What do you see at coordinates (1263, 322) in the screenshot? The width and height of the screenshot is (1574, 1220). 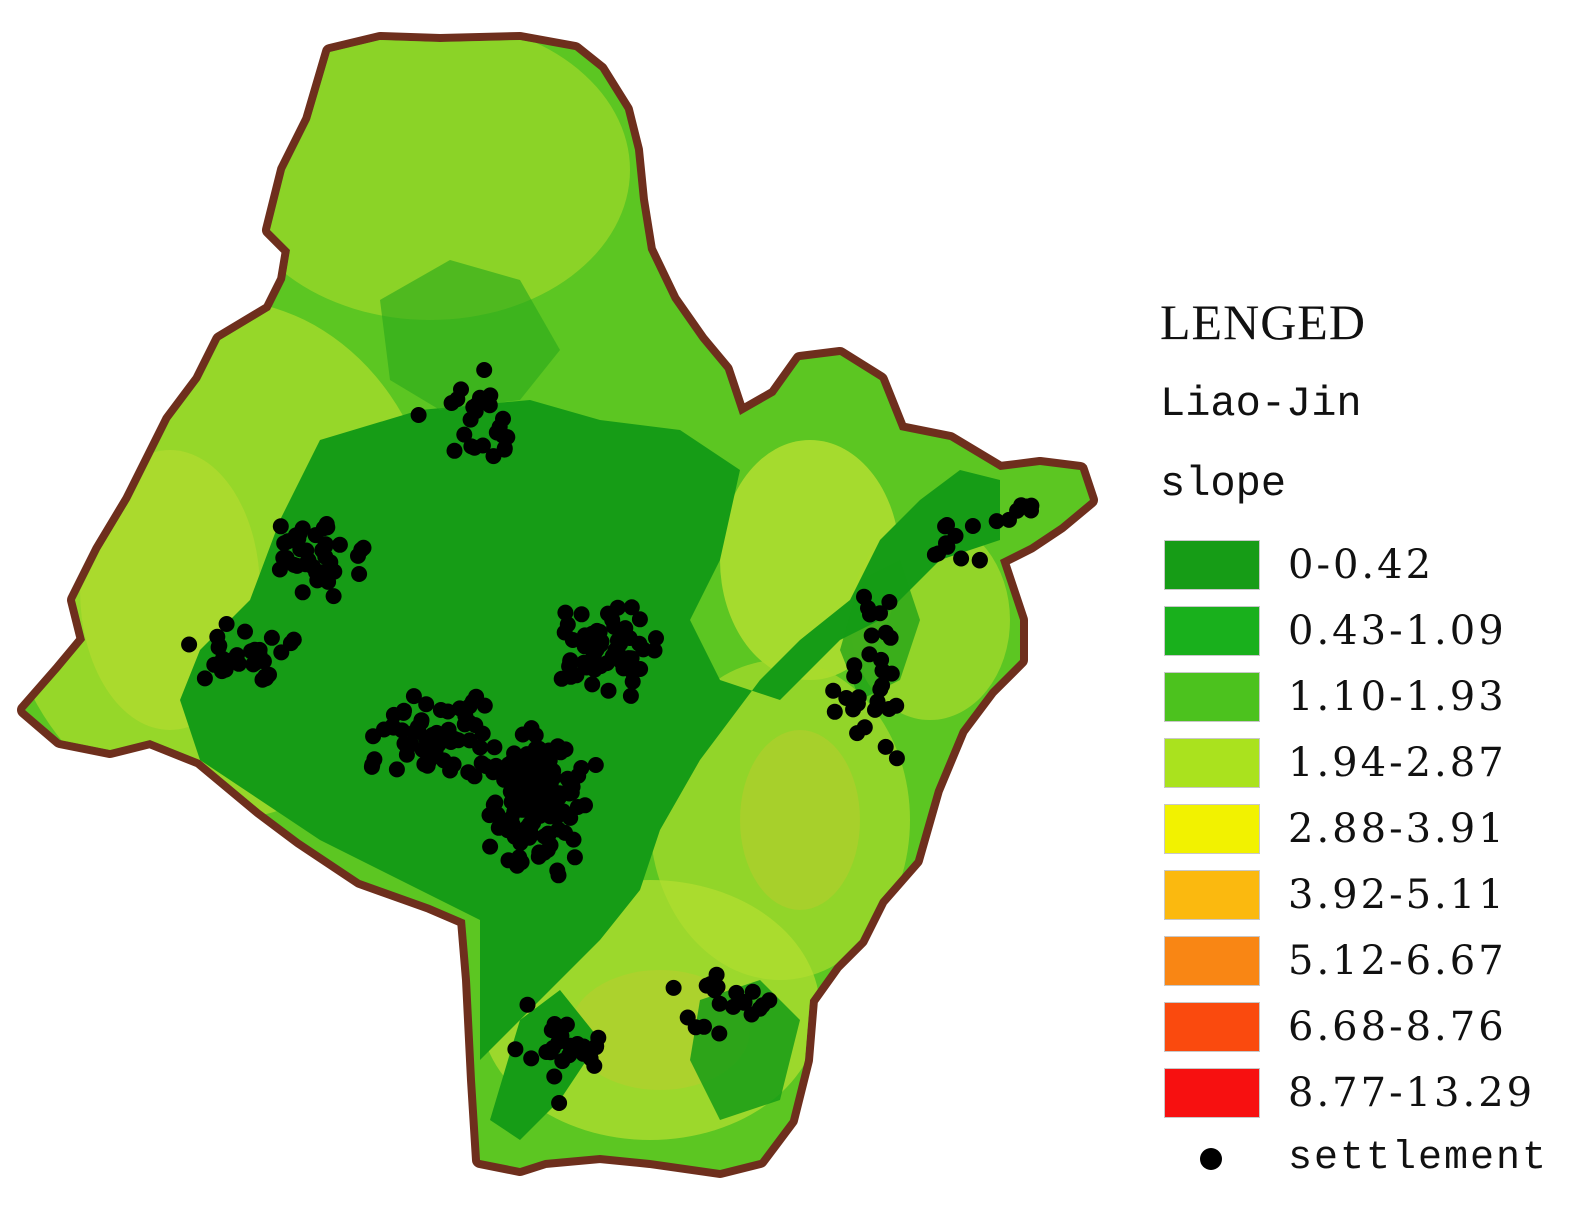 I see `legend-title: LENGED` at bounding box center [1263, 322].